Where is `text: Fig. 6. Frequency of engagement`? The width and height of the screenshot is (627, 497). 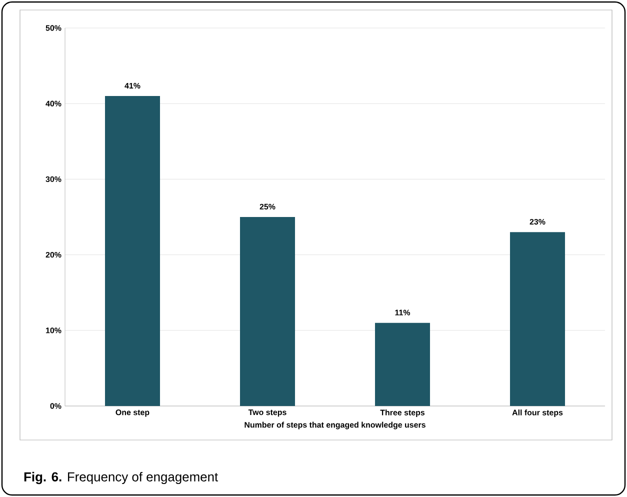
text: Fig. 6. Frequency of engagement is located at coordinates (121, 478).